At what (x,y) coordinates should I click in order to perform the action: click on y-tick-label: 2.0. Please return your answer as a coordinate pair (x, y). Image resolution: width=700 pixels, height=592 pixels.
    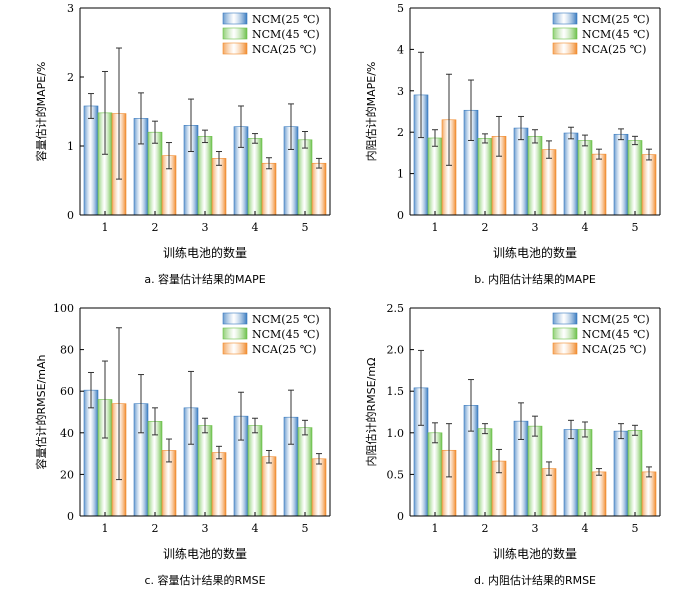
    Looking at the image, I should click on (396, 350).